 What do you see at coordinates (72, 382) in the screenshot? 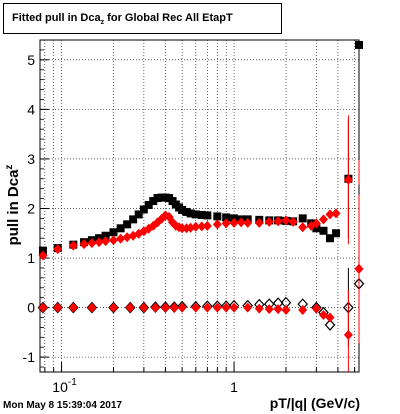
I see `x-tick-label-exponent: -1` at bounding box center [72, 382].